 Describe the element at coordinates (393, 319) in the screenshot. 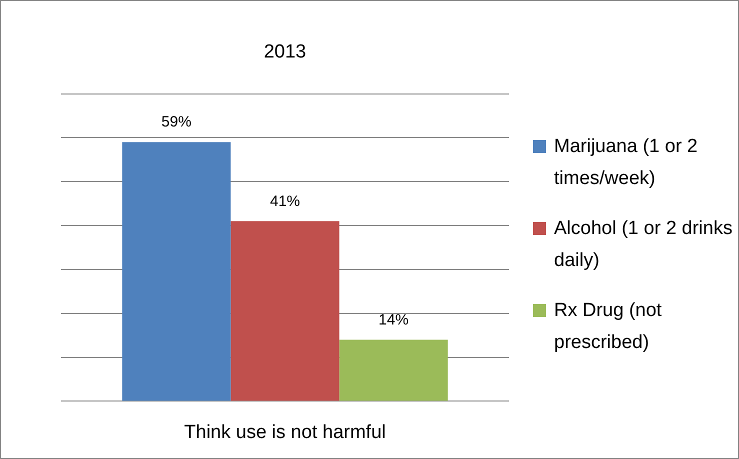

I see `data-label: 14%` at that location.